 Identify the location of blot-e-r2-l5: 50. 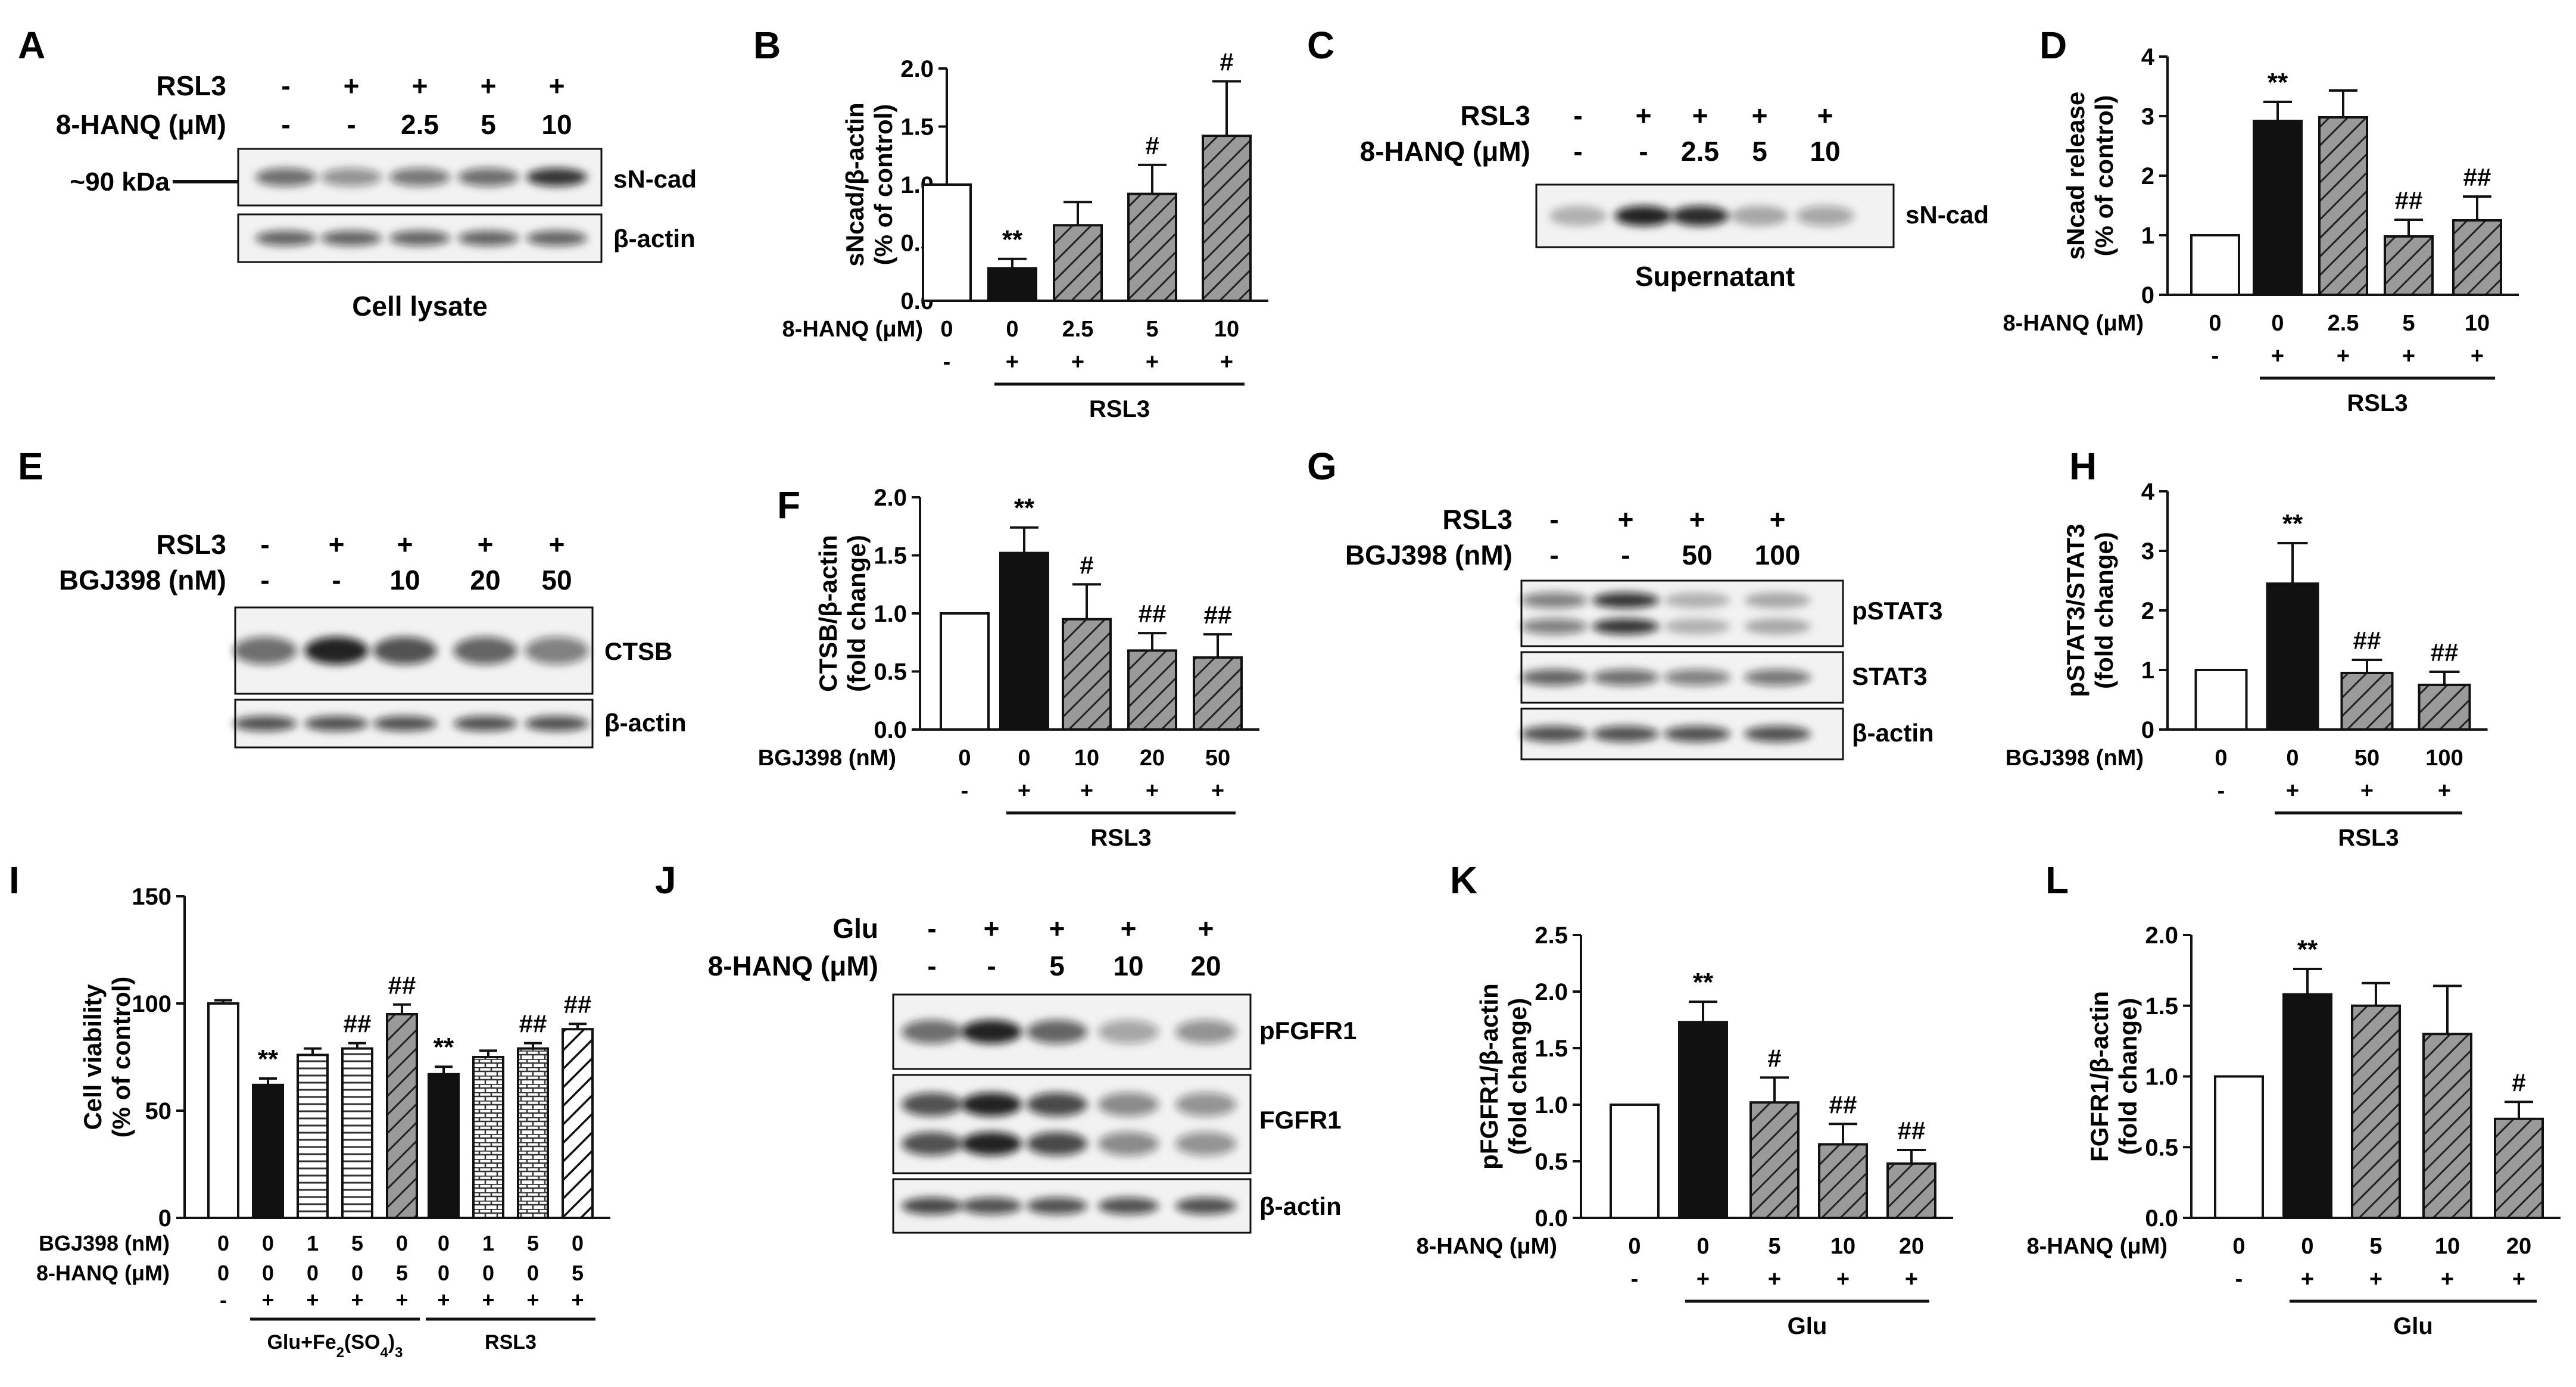
(557, 580).